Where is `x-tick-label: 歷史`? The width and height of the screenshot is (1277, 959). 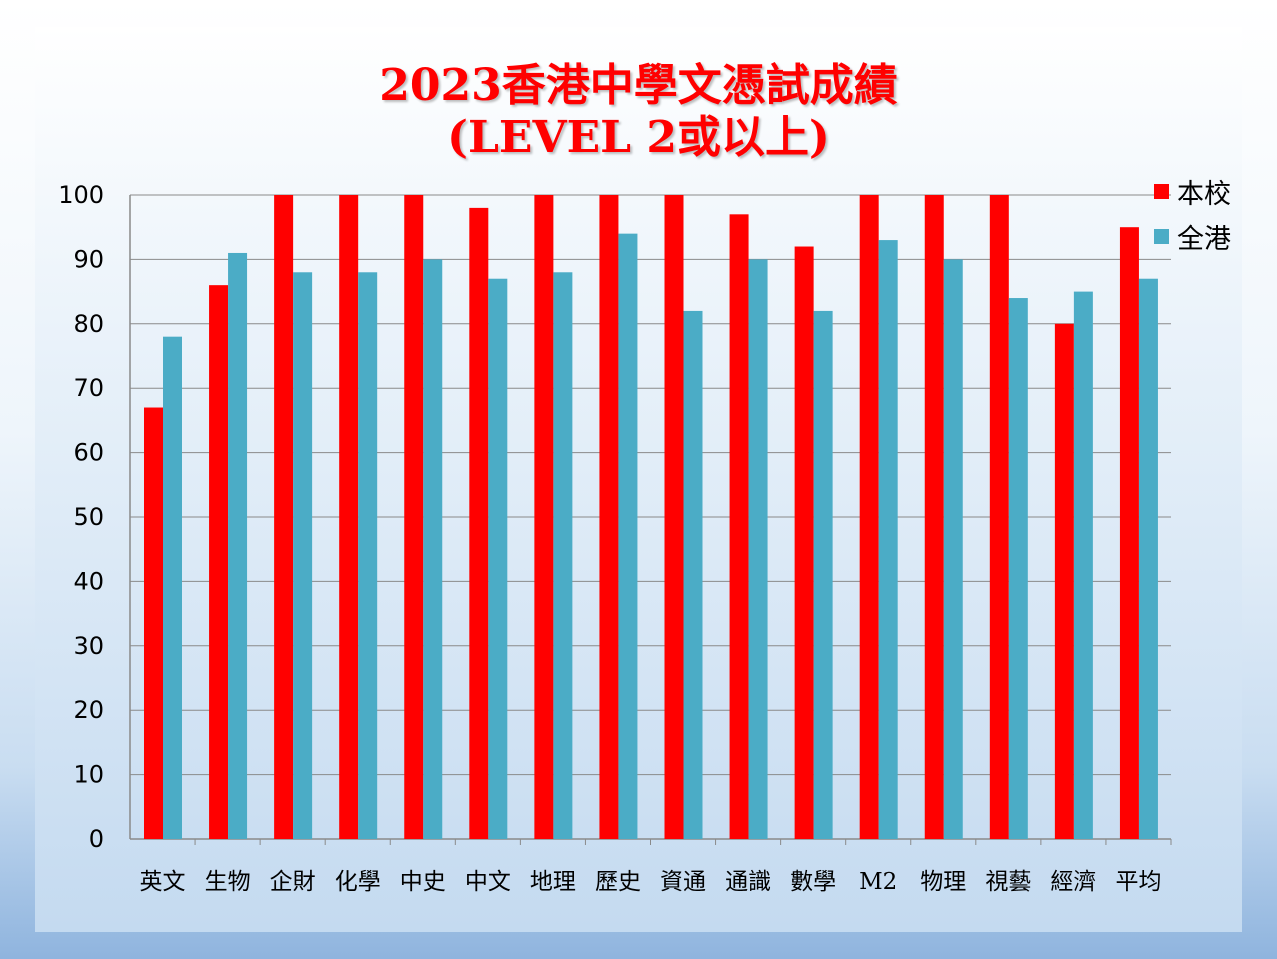 x-tick-label: 歷史 is located at coordinates (618, 882).